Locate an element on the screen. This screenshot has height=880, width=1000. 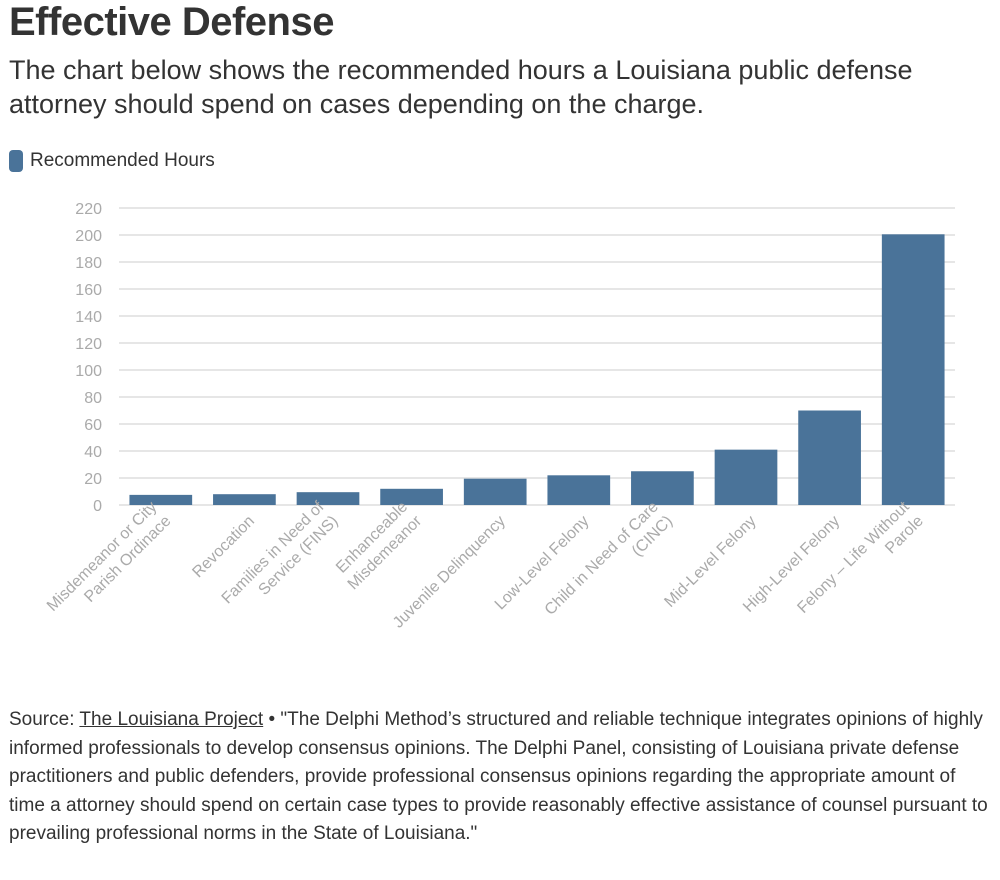
y-tick-label: 220 is located at coordinates (88, 209).